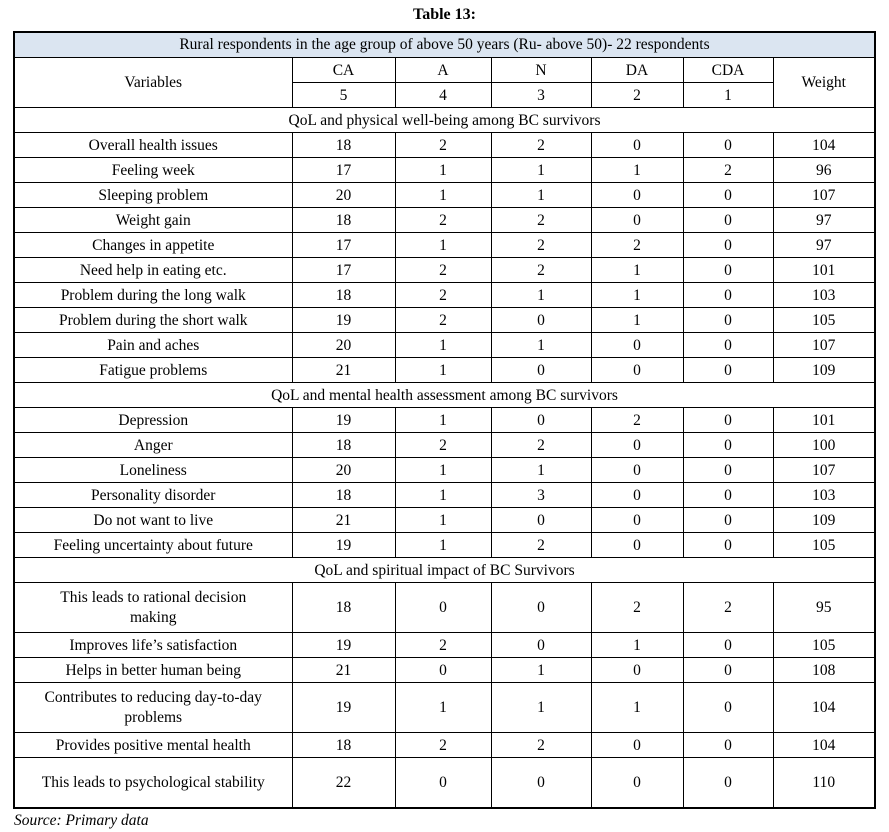  I want to click on score-a: 4, so click(443, 95).